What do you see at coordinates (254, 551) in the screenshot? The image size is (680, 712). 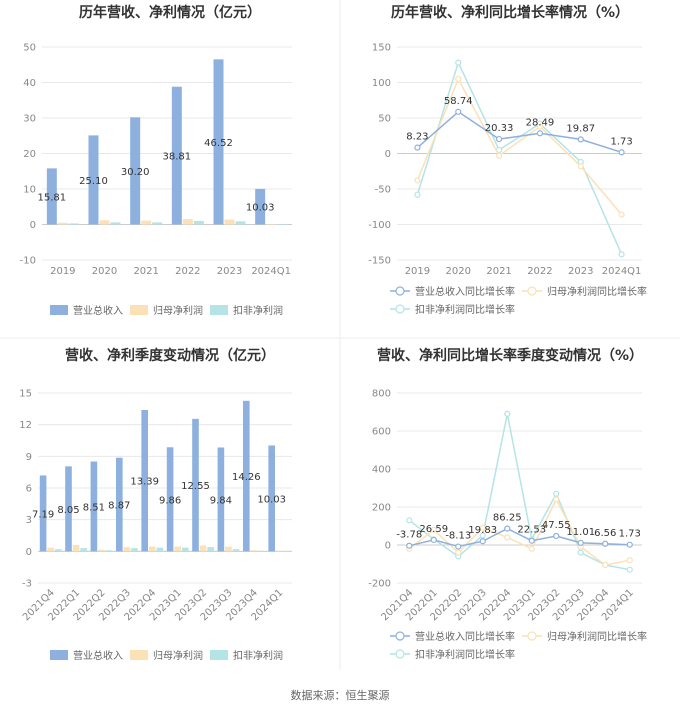 I see `bar-2-2023Q4` at bounding box center [254, 551].